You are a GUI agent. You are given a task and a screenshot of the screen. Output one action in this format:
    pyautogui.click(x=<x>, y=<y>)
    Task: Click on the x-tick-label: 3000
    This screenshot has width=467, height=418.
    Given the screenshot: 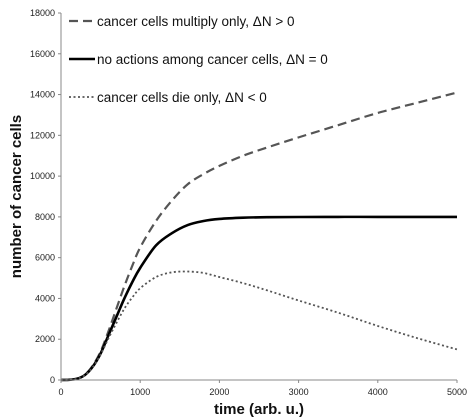 What is the action you would take?
    pyautogui.click(x=299, y=392)
    